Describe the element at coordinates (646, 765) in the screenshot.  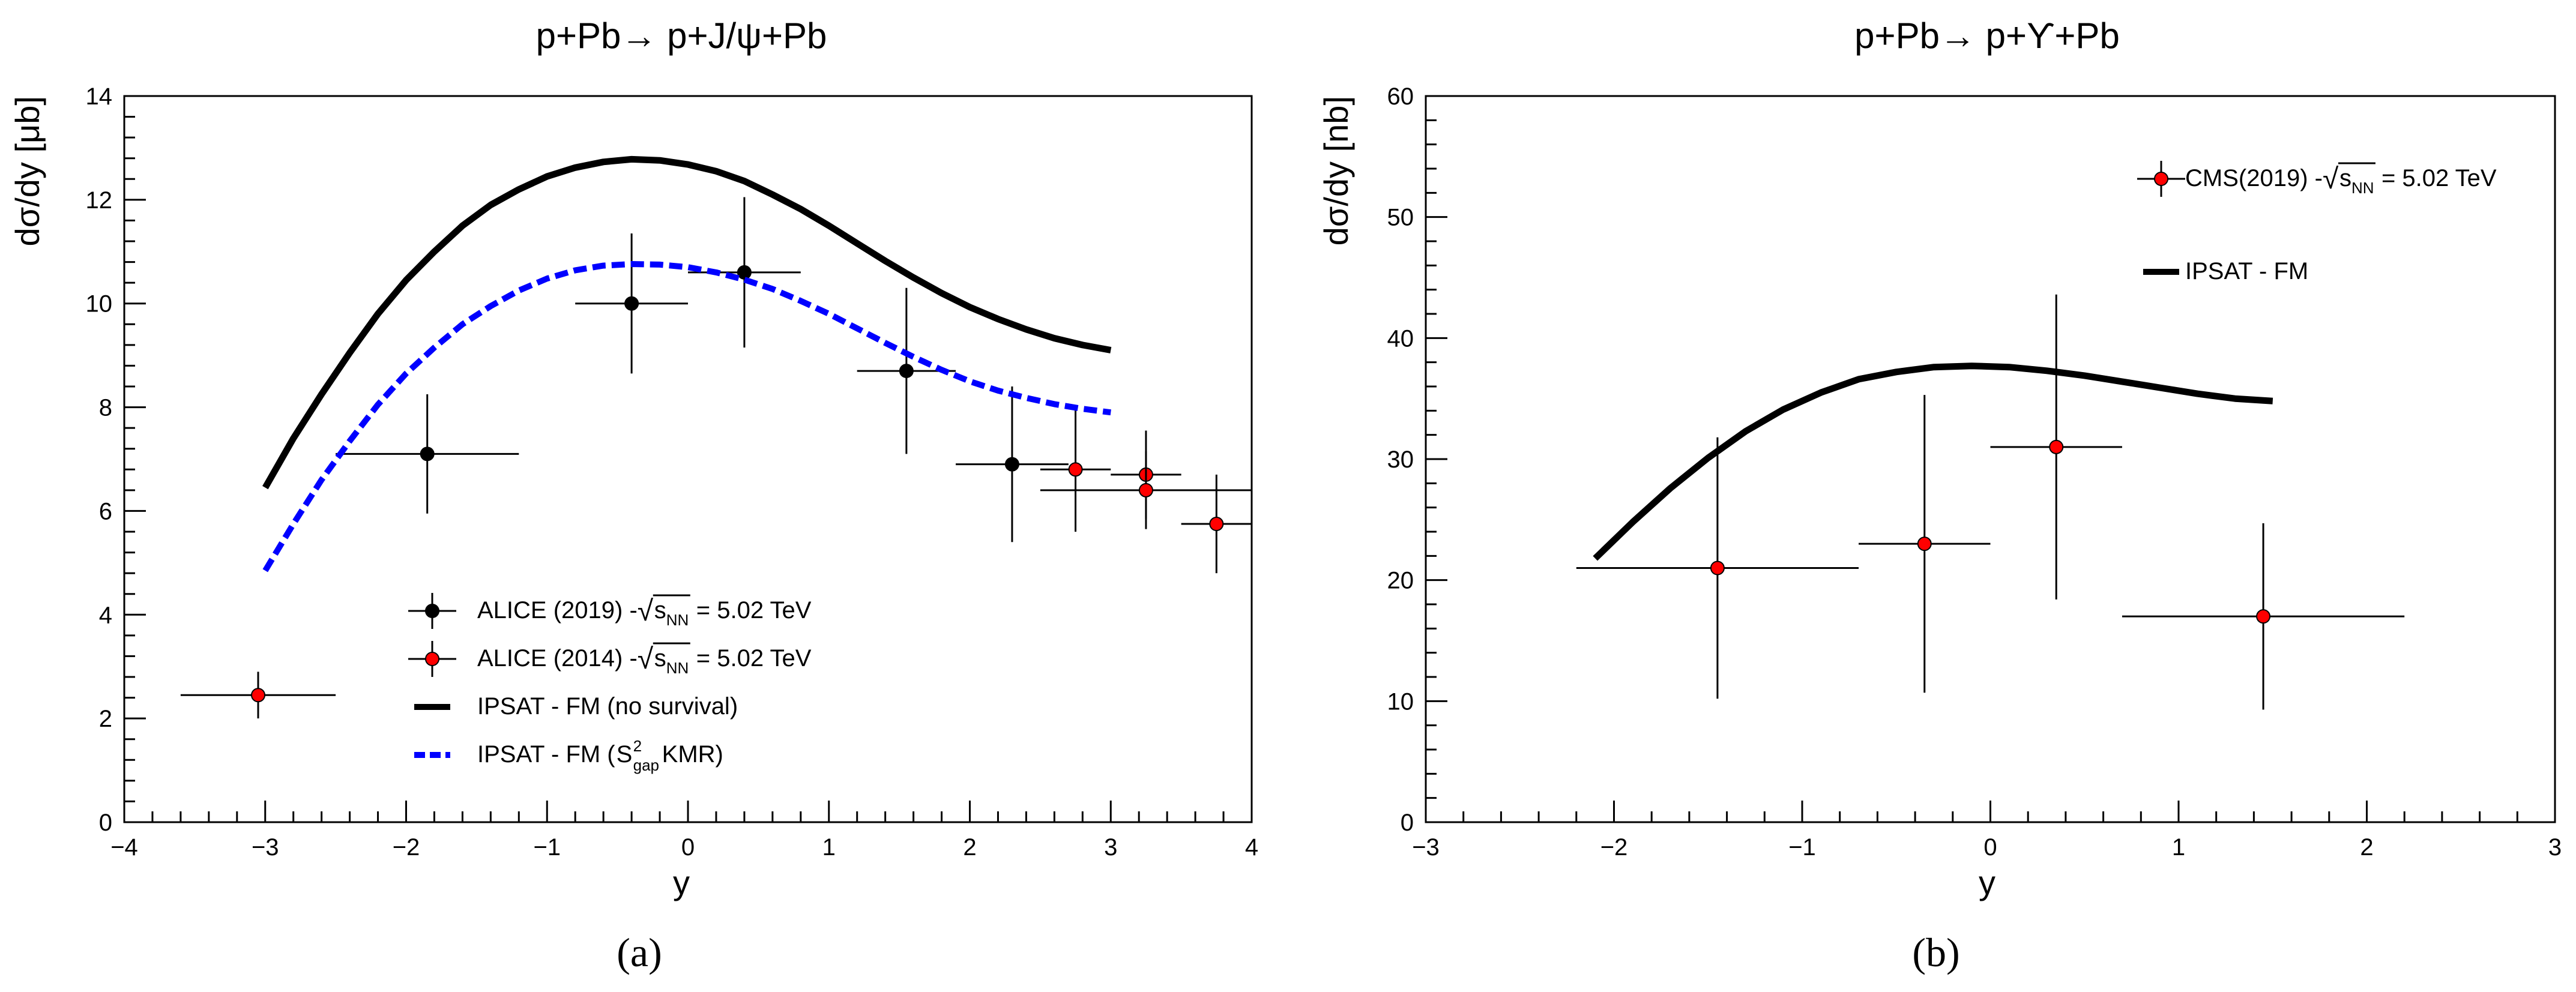
I see `legend-sgap-sub: gap` at that location.